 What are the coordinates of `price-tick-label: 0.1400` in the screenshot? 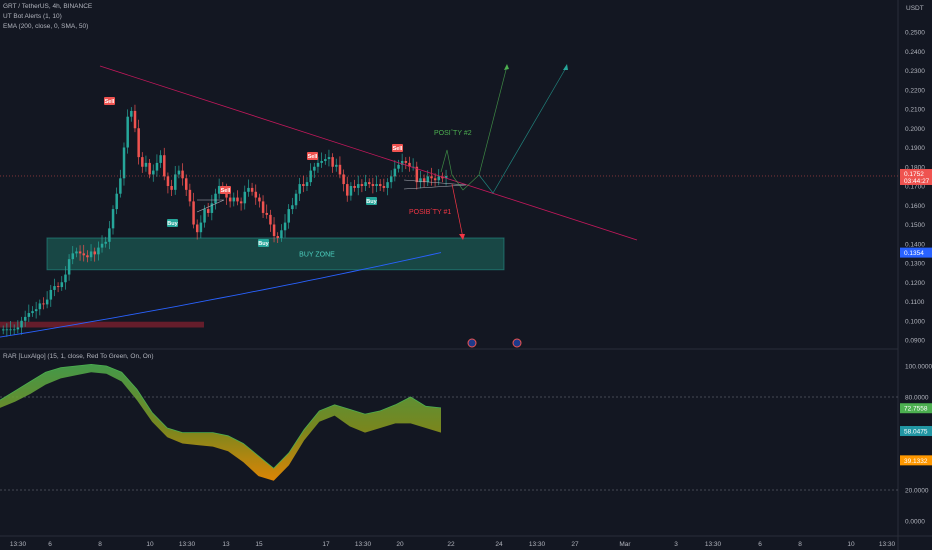 It's located at (915, 244).